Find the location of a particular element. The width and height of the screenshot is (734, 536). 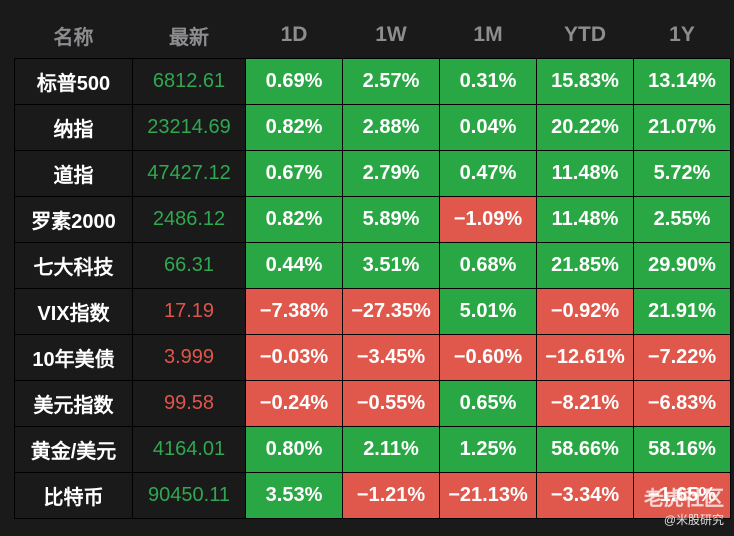

change-cell: 3.51% is located at coordinates (391, 265).